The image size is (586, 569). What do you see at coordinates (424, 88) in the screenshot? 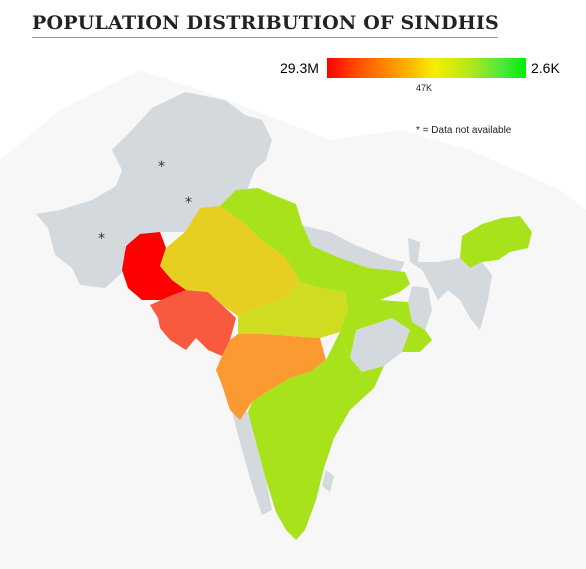
I see `legend-mid-label: 47K` at bounding box center [424, 88].